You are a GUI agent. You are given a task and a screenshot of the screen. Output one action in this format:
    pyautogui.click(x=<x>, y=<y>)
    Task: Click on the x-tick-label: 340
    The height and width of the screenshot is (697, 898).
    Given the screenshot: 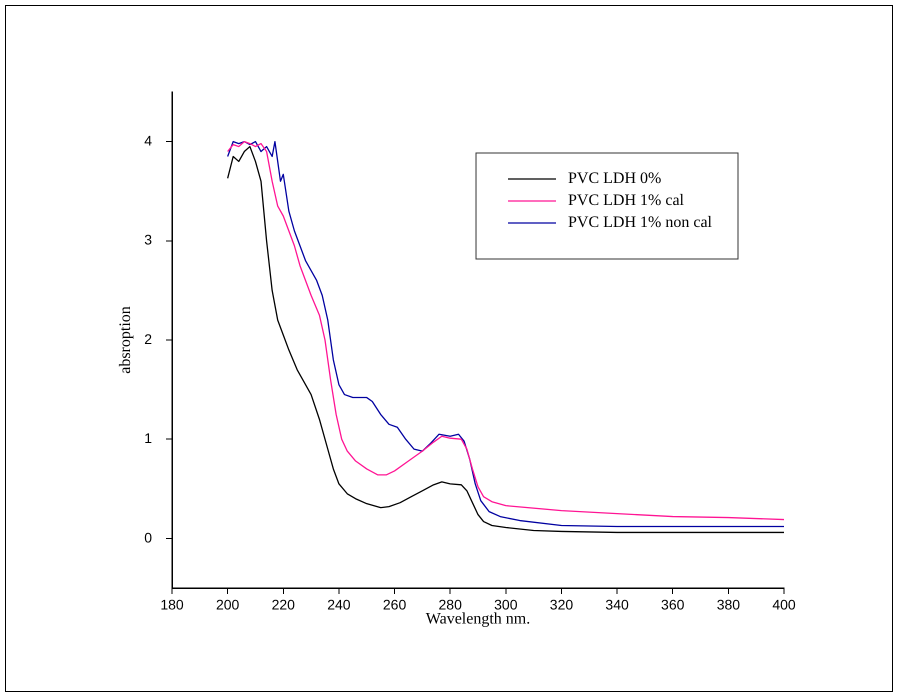 What is the action you would take?
    pyautogui.click(x=617, y=604)
    